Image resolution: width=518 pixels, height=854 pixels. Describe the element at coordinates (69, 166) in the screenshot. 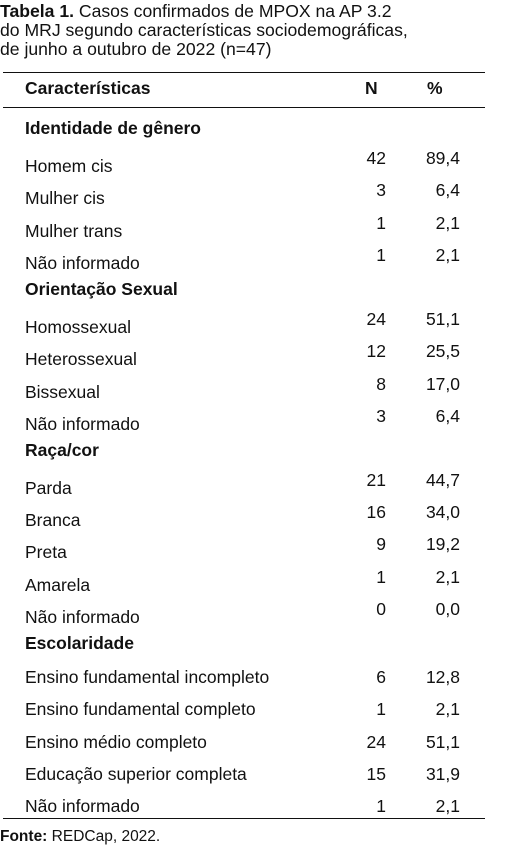

I see `row-label: Homem cis` at that location.